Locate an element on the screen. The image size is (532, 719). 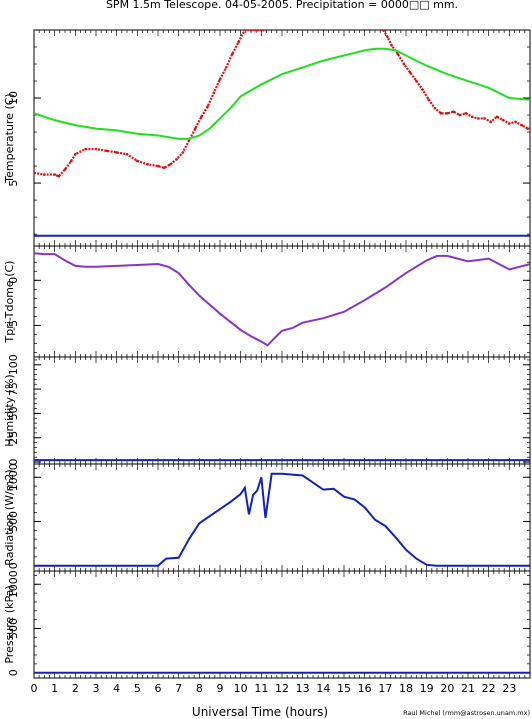
x-tick-label: 15 is located at coordinates (344, 688).